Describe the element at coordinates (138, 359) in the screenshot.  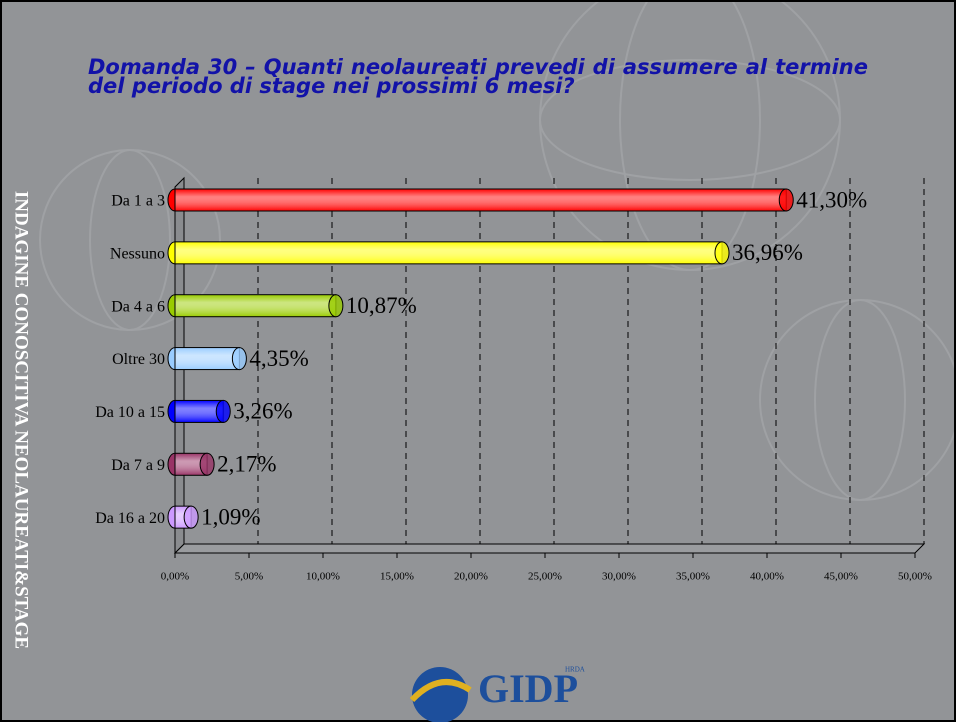
I see `y-tick-label: Oltre 30` at that location.